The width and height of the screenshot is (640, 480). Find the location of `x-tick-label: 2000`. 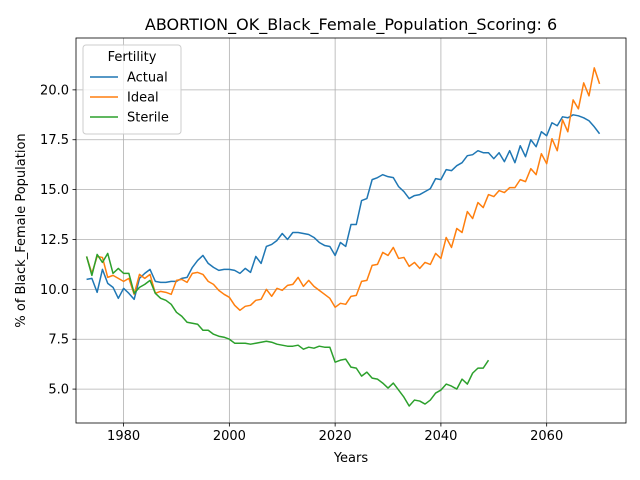

x-tick-label: 2000 is located at coordinates (229, 436).